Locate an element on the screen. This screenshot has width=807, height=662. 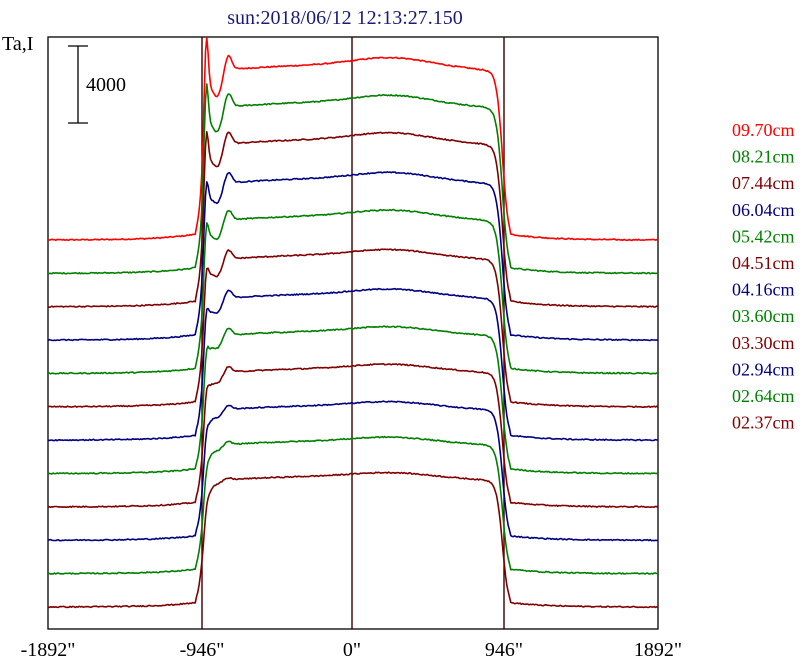
scale-bar-label: 4000 is located at coordinates (106, 85).